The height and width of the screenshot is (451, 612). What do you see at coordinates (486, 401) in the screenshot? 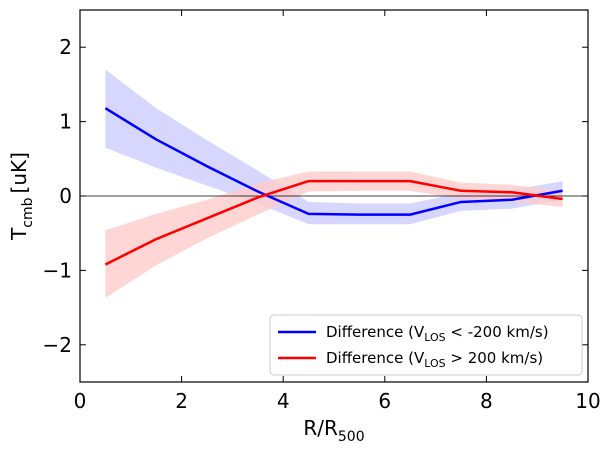
I see `x-tick-label: 8` at bounding box center [486, 401].